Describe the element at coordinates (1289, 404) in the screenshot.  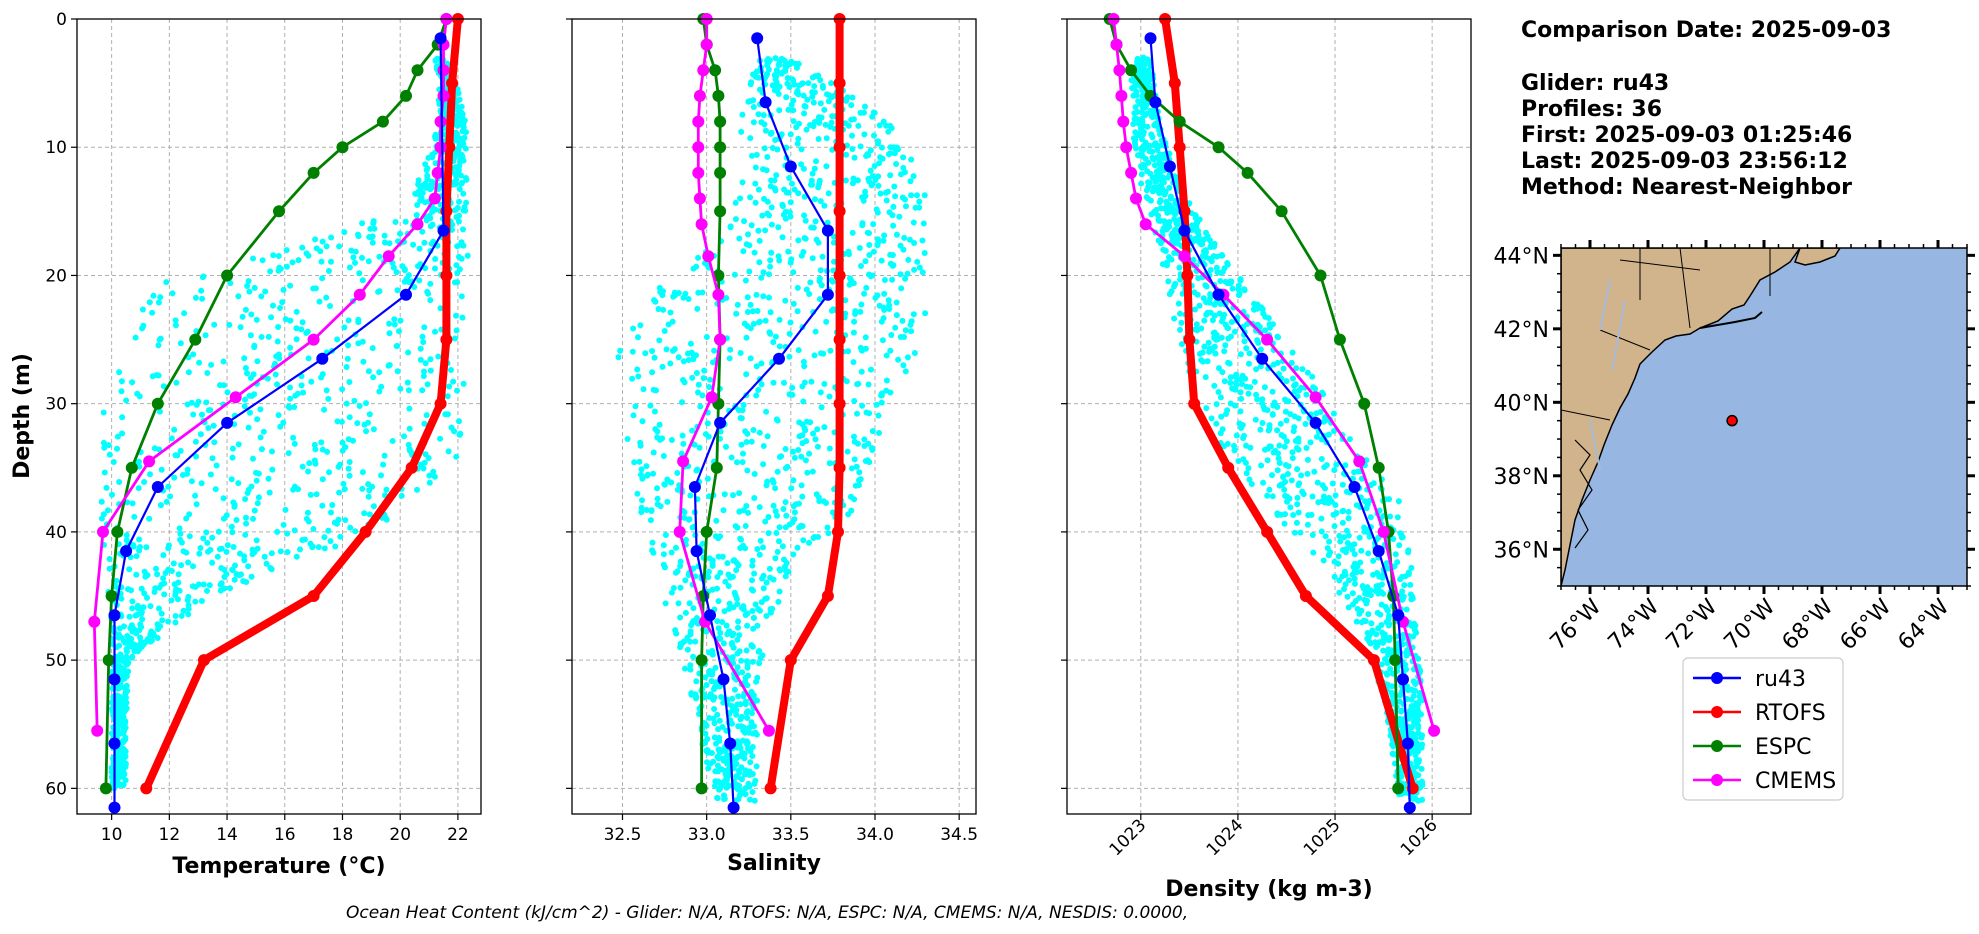
I see `rtofs-line` at that location.